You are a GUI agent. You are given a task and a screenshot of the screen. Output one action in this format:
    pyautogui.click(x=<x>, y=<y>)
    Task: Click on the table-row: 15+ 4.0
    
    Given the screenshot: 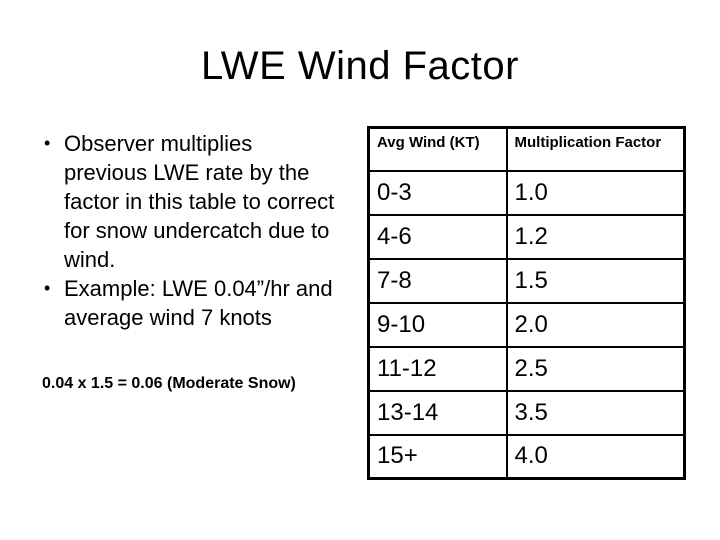 What is the action you would take?
    pyautogui.click(x=526, y=456)
    